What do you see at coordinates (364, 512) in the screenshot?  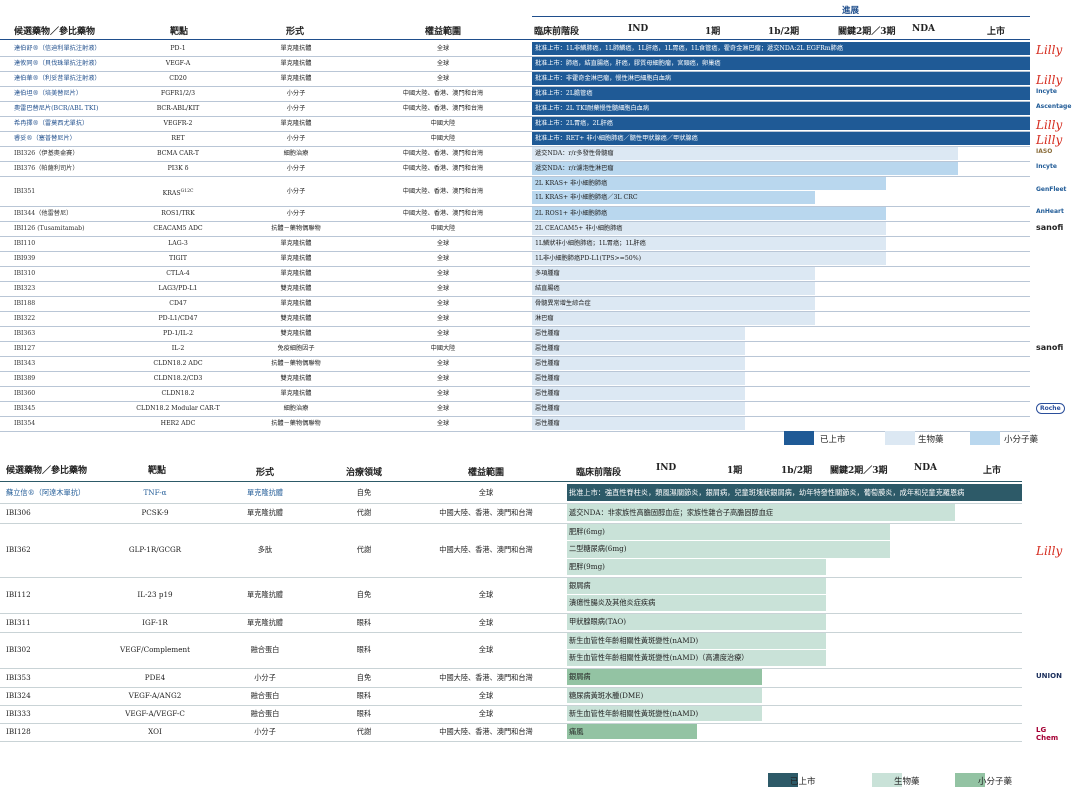 I see `area-label: 代謝` at bounding box center [364, 512].